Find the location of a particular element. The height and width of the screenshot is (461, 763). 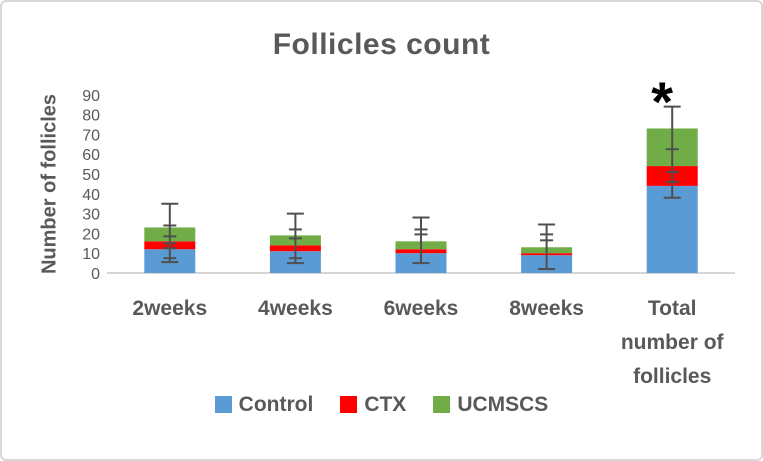

x-category-label: 2weeks is located at coordinates (169, 308).